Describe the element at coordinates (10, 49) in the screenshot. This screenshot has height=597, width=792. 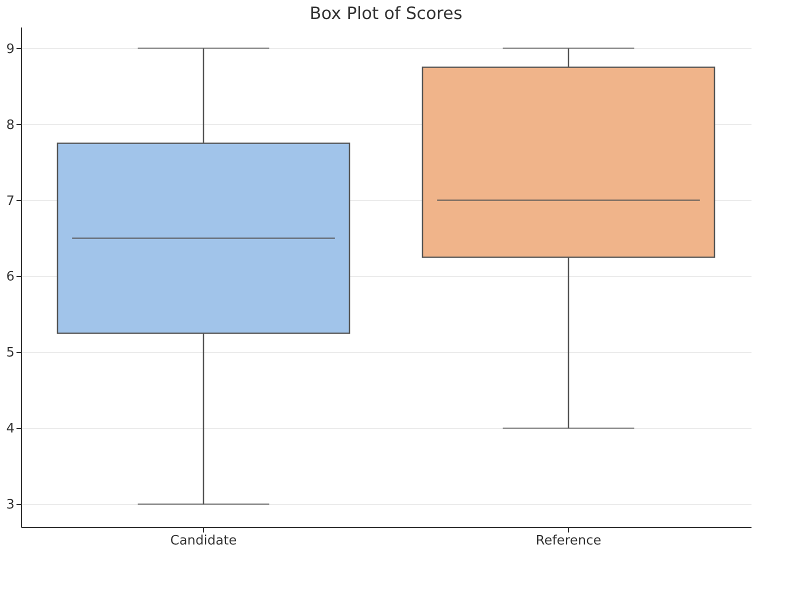
I see `y-tick-label: 9` at that location.